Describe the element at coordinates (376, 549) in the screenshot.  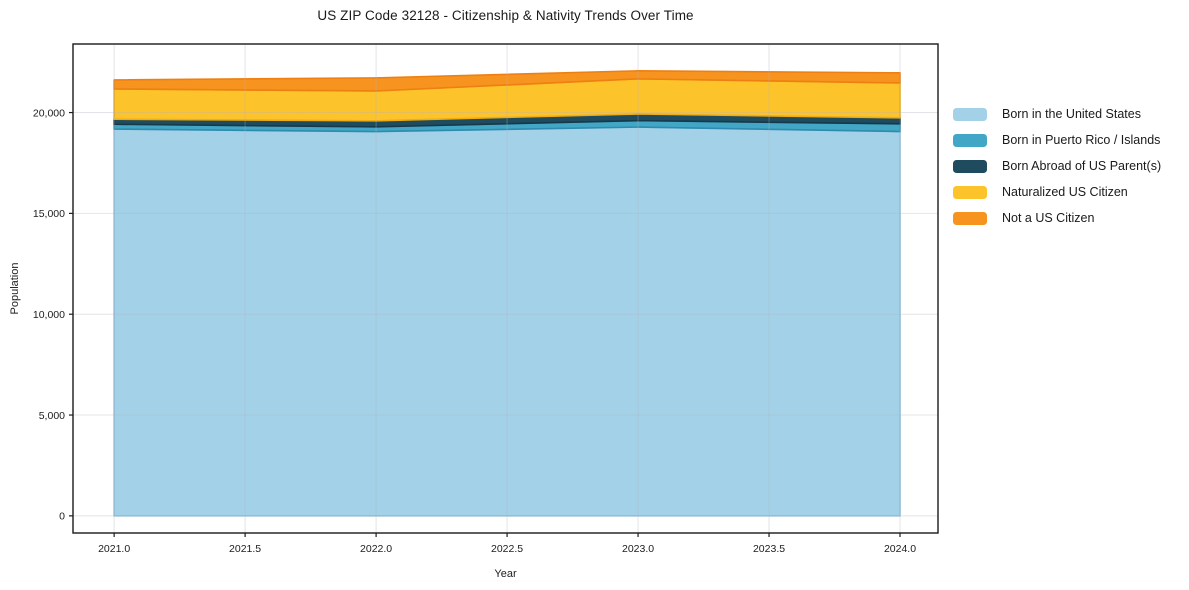
I see `x-tick-label: 2022.0` at that location.